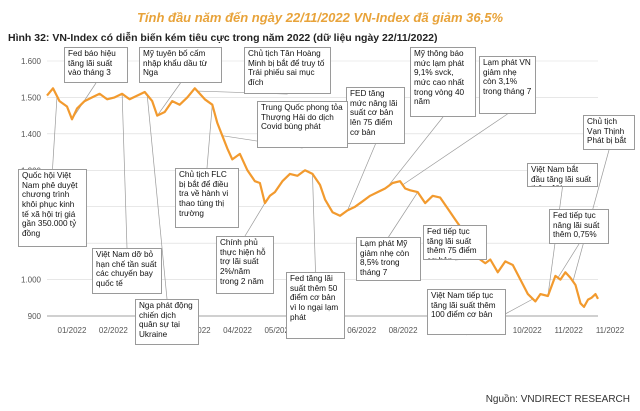 This screenshot has height=411, width=640. Describe the element at coordinates (113, 330) in the screenshot. I see `x-tick-label: 02/2022` at that location.